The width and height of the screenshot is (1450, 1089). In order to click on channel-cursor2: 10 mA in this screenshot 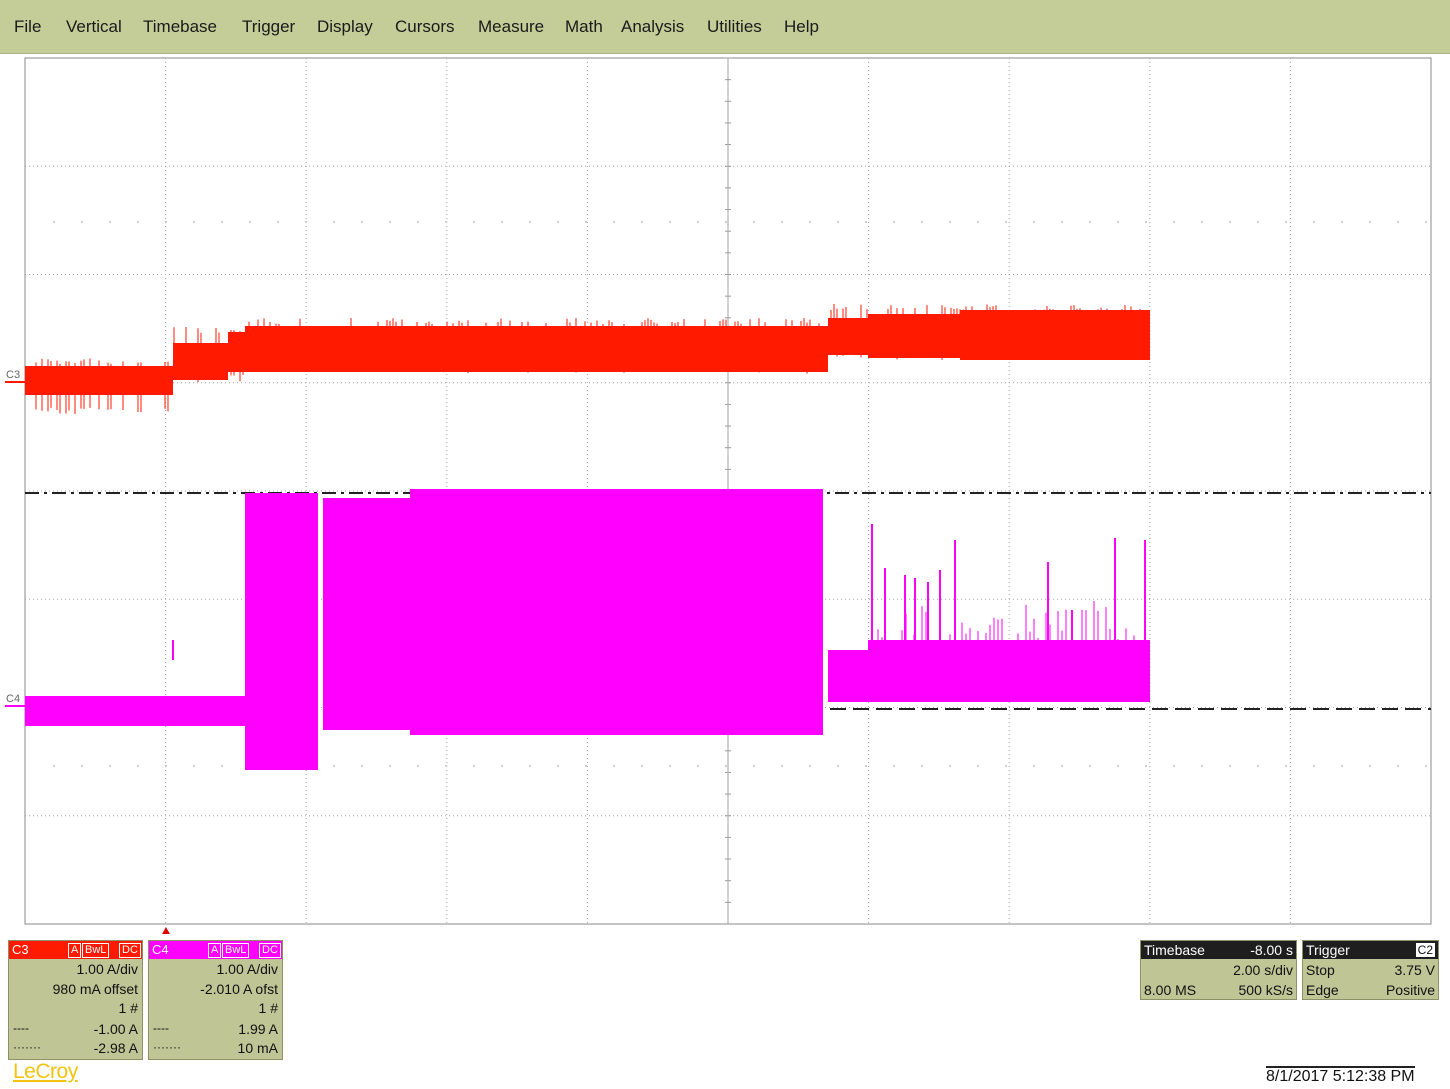, I will do `click(257, 1048)`.